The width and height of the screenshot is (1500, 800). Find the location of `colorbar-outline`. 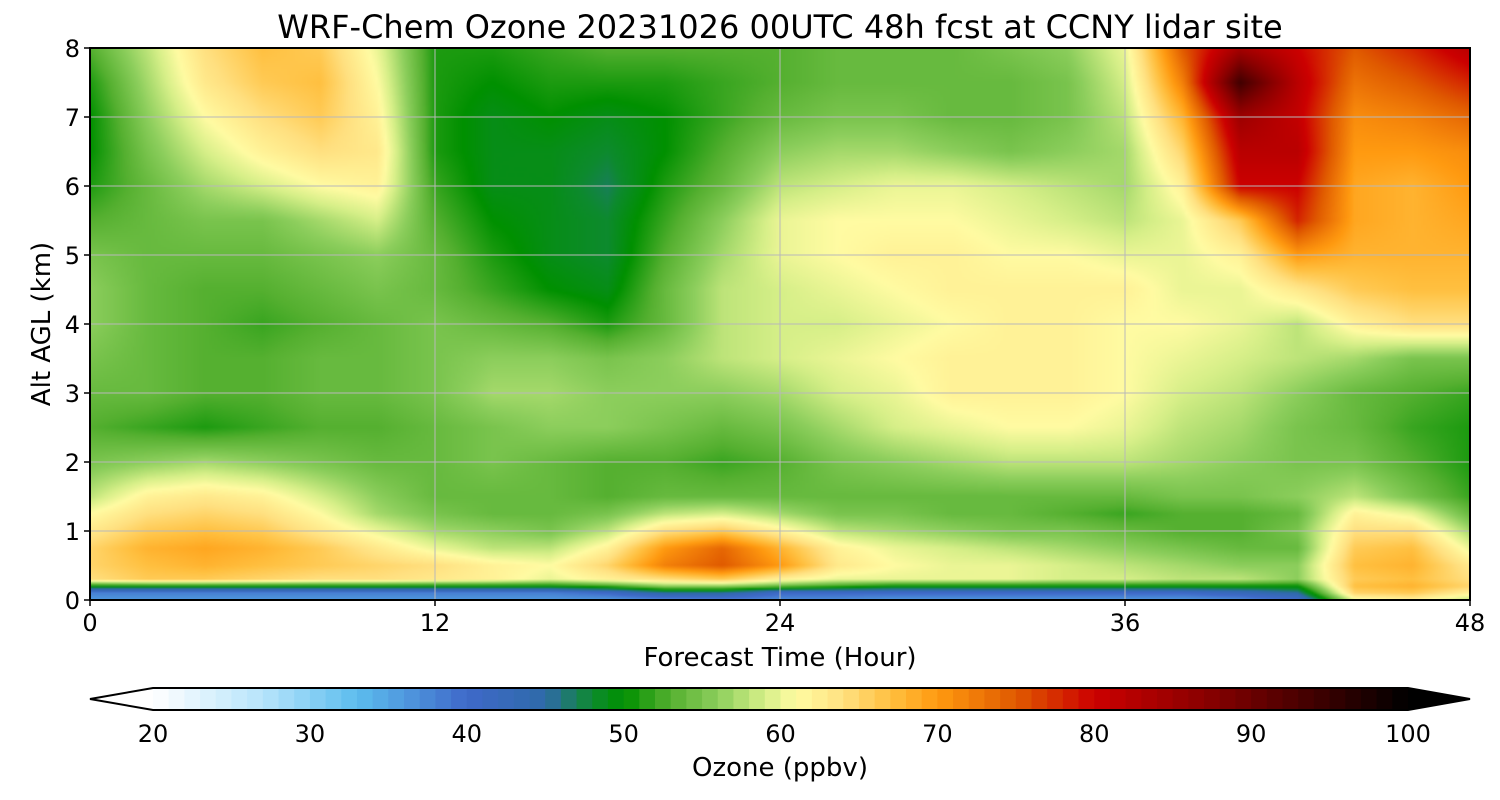

colorbar-outline is located at coordinates (780, 699).